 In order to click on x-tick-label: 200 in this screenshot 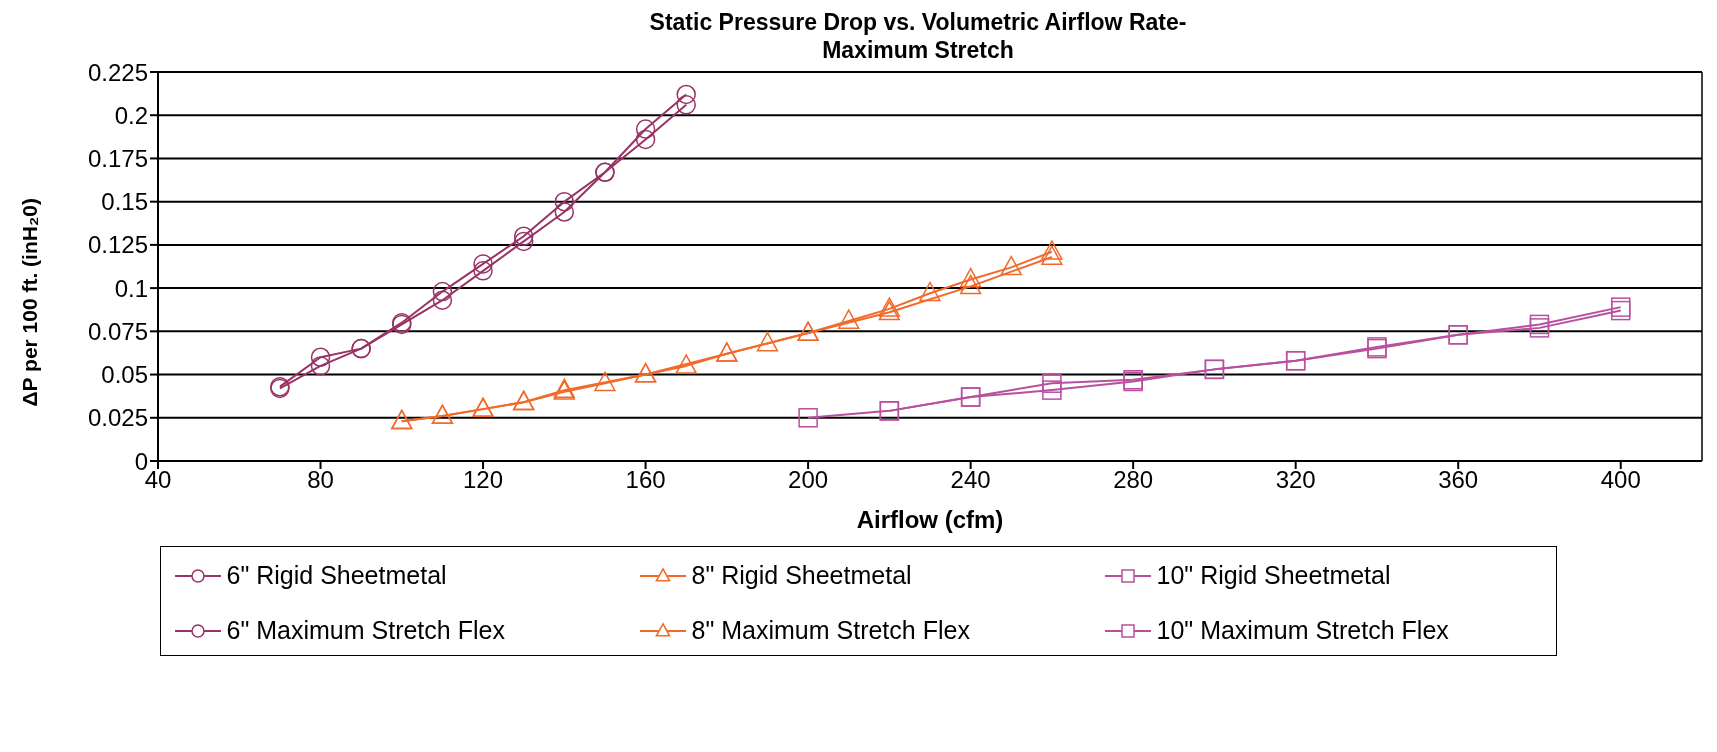, I will do `click(808, 480)`.